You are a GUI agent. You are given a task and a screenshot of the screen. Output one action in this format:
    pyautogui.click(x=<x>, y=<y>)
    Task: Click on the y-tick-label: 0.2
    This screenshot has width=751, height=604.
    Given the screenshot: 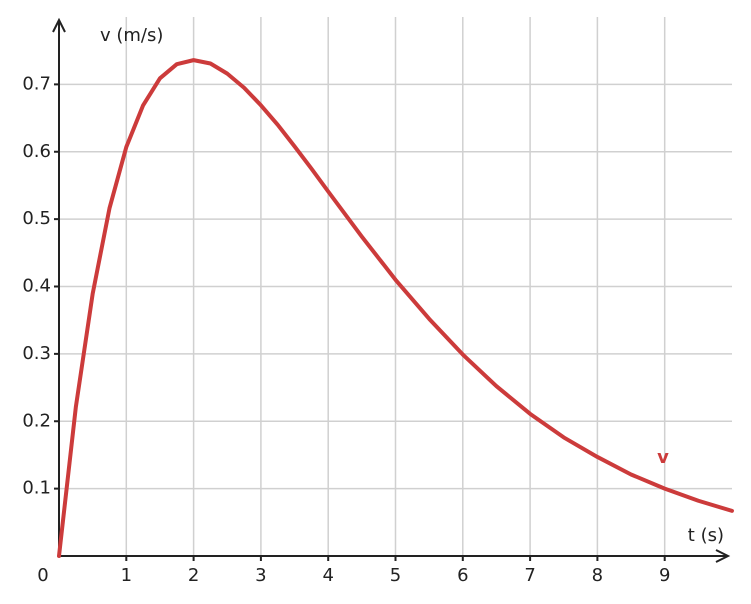 What is the action you would take?
    pyautogui.click(x=36, y=420)
    